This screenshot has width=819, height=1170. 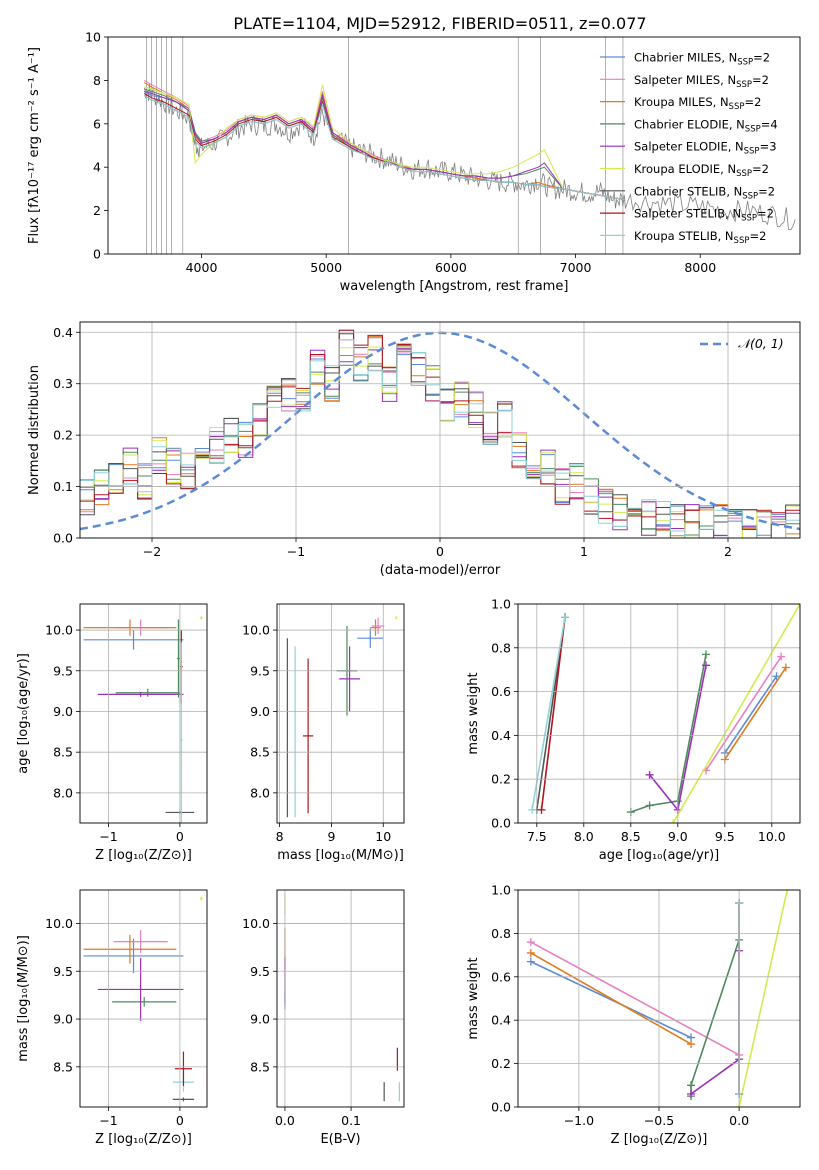 I want to click on legend-label: Kroupa ELODIE, NSSP=2, so click(x=701, y=170).